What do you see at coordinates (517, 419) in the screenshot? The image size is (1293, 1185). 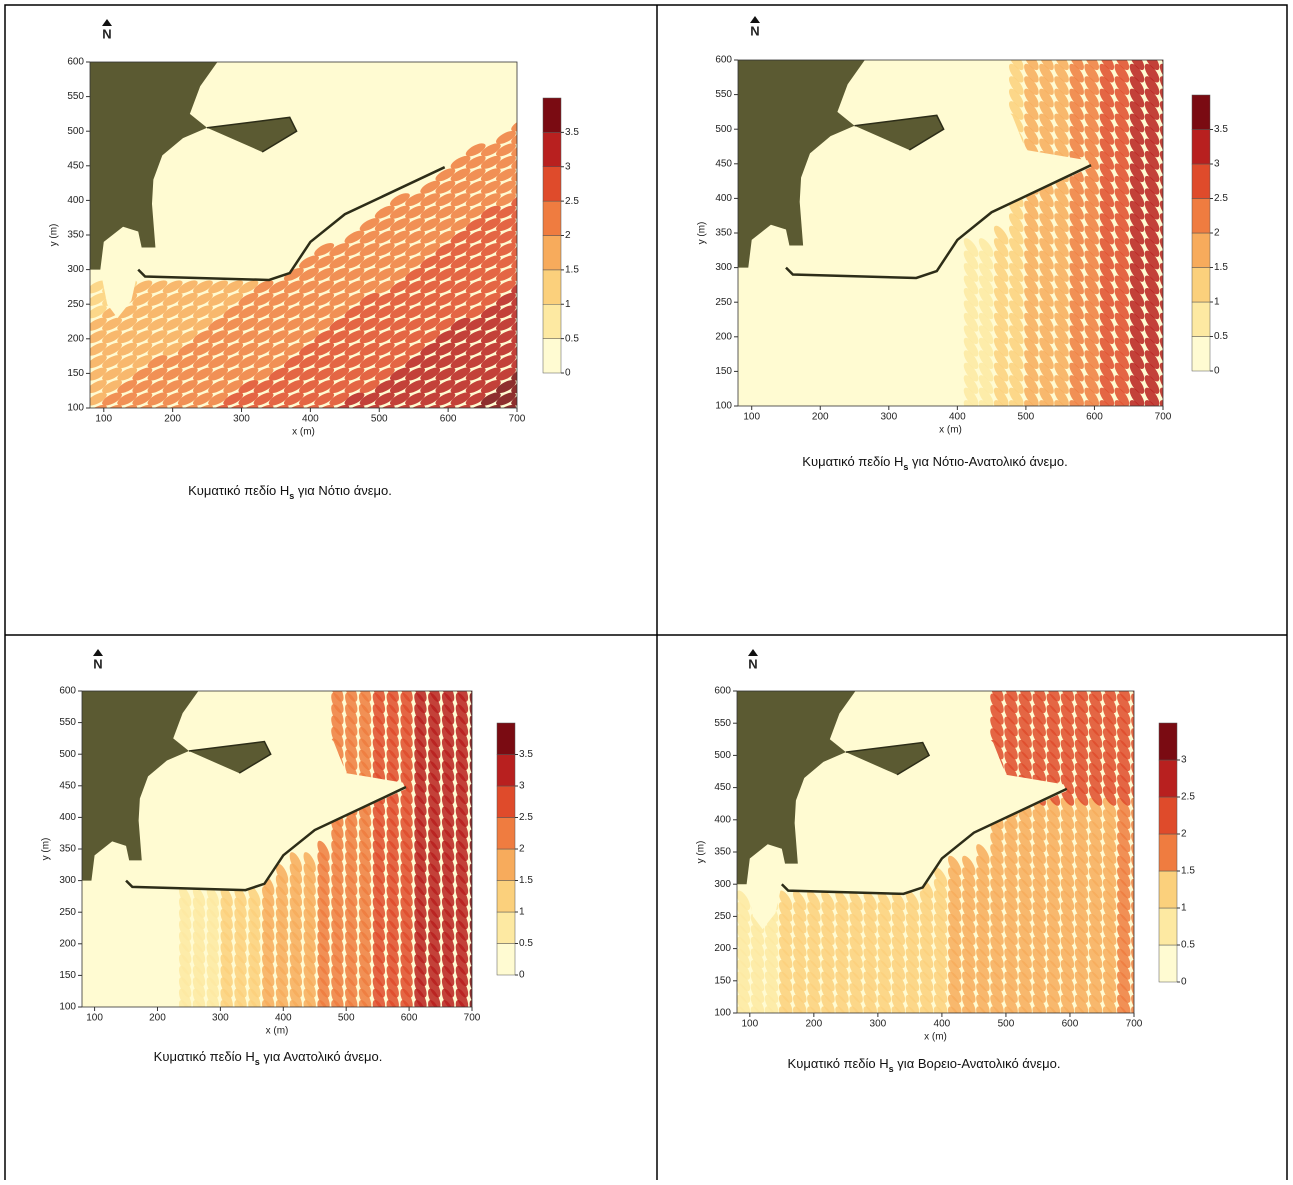 I see `x-tick-label: 700` at bounding box center [517, 419].